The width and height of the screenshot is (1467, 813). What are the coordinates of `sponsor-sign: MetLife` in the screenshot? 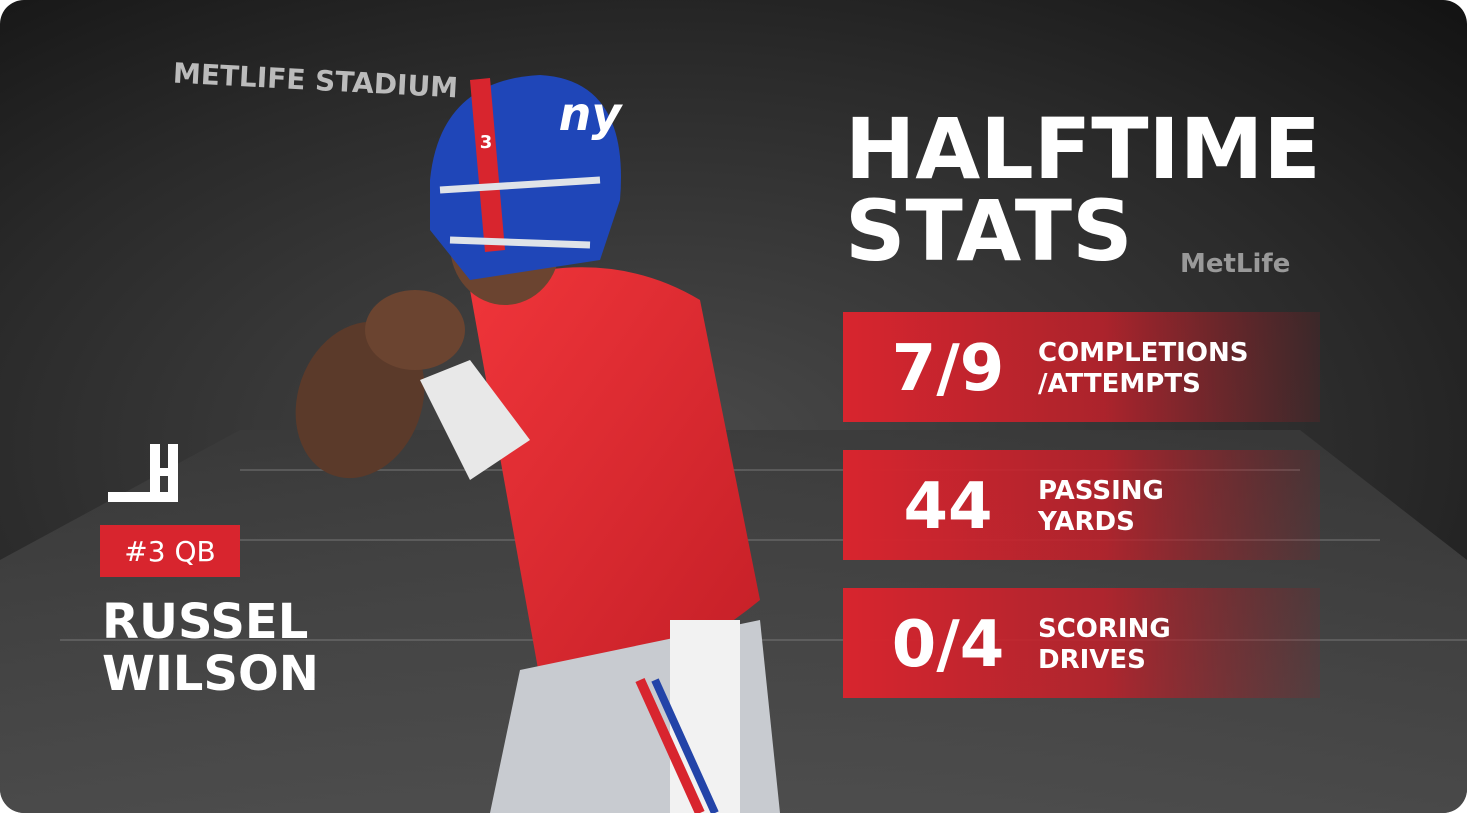 It's located at (1235, 264).